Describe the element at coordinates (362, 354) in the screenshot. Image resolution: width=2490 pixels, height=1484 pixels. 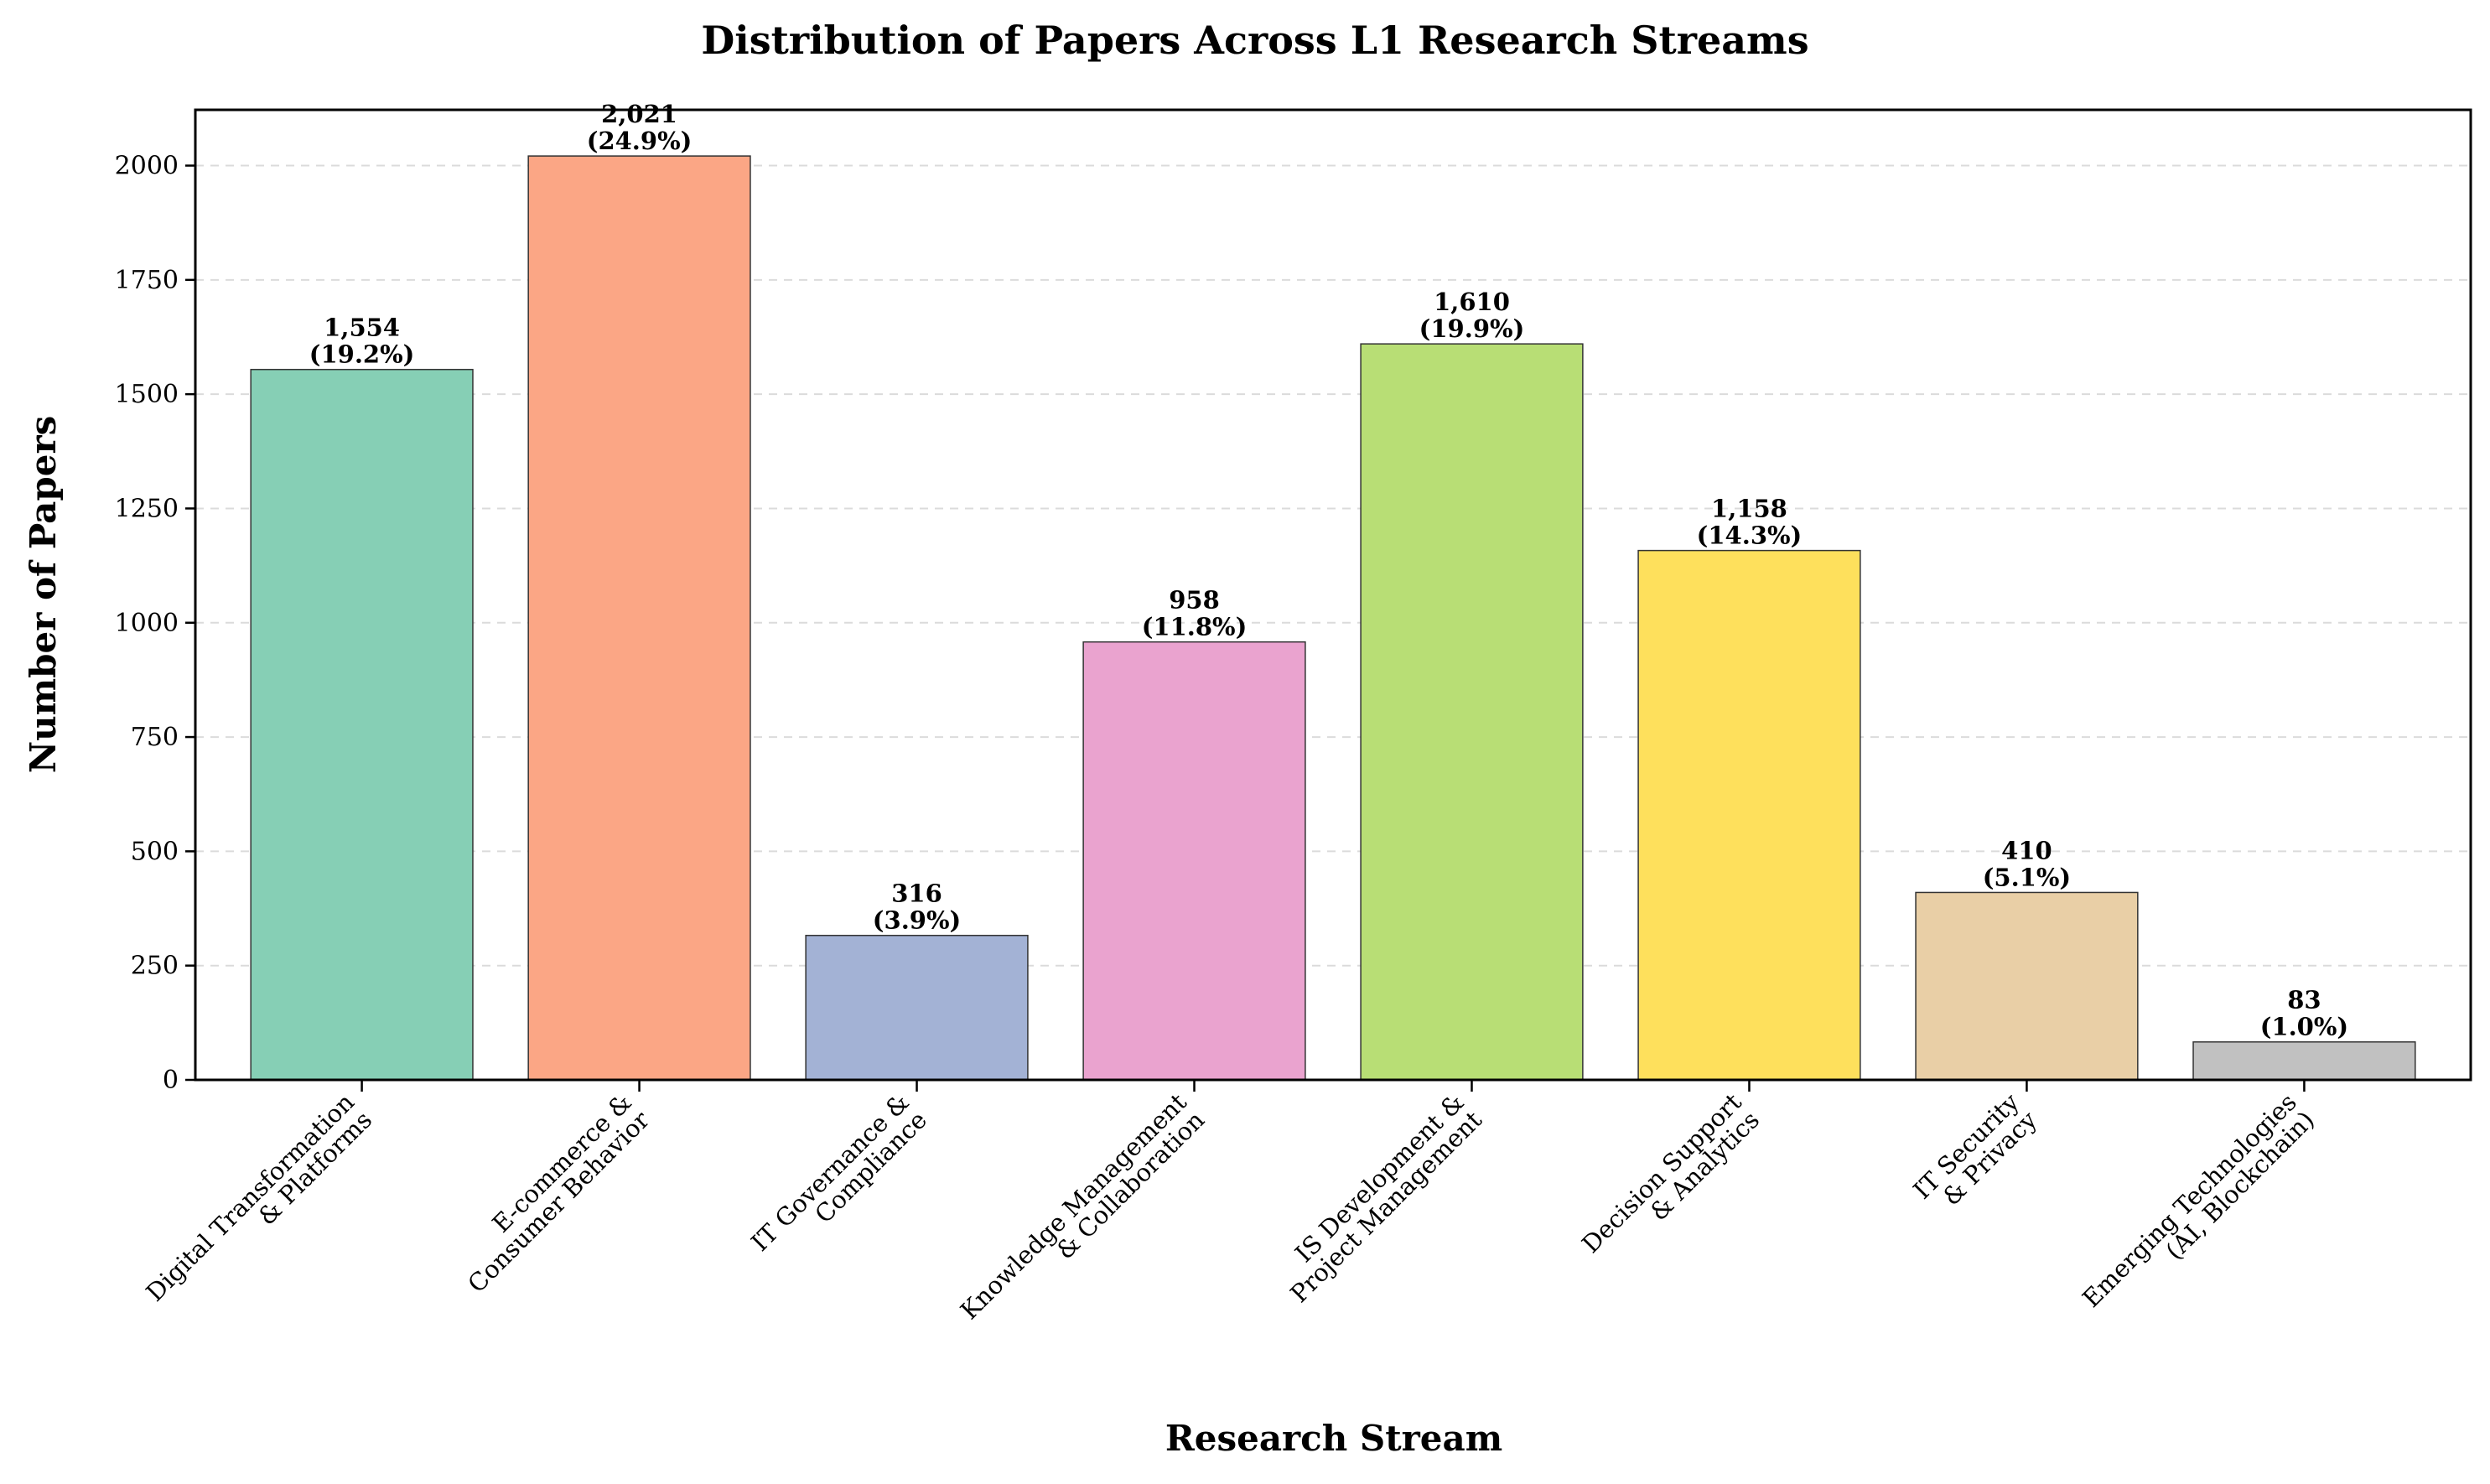
I see `bar-percent-label: (19.2%)` at that location.